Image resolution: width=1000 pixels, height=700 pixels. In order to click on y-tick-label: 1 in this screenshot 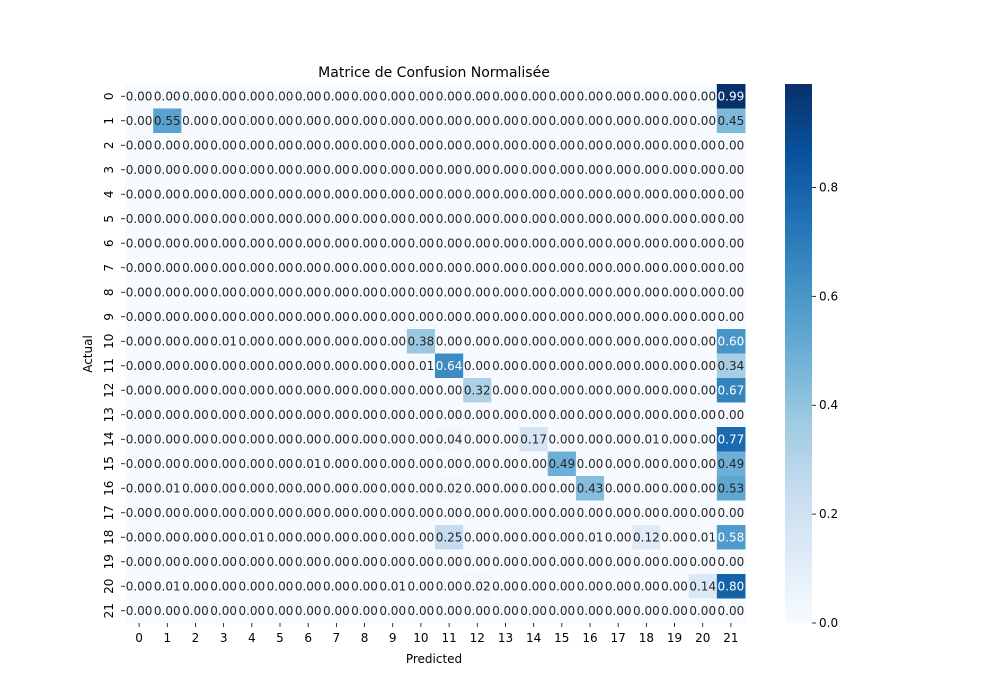, I will do `click(109, 121)`.